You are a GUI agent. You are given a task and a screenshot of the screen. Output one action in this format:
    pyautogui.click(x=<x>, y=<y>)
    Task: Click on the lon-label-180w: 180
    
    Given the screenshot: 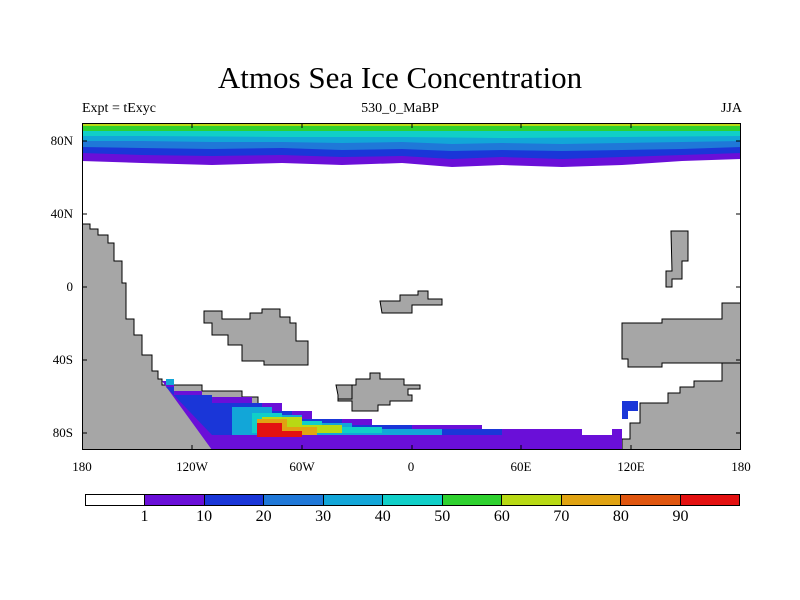 What is the action you would take?
    pyautogui.click(x=82, y=466)
    